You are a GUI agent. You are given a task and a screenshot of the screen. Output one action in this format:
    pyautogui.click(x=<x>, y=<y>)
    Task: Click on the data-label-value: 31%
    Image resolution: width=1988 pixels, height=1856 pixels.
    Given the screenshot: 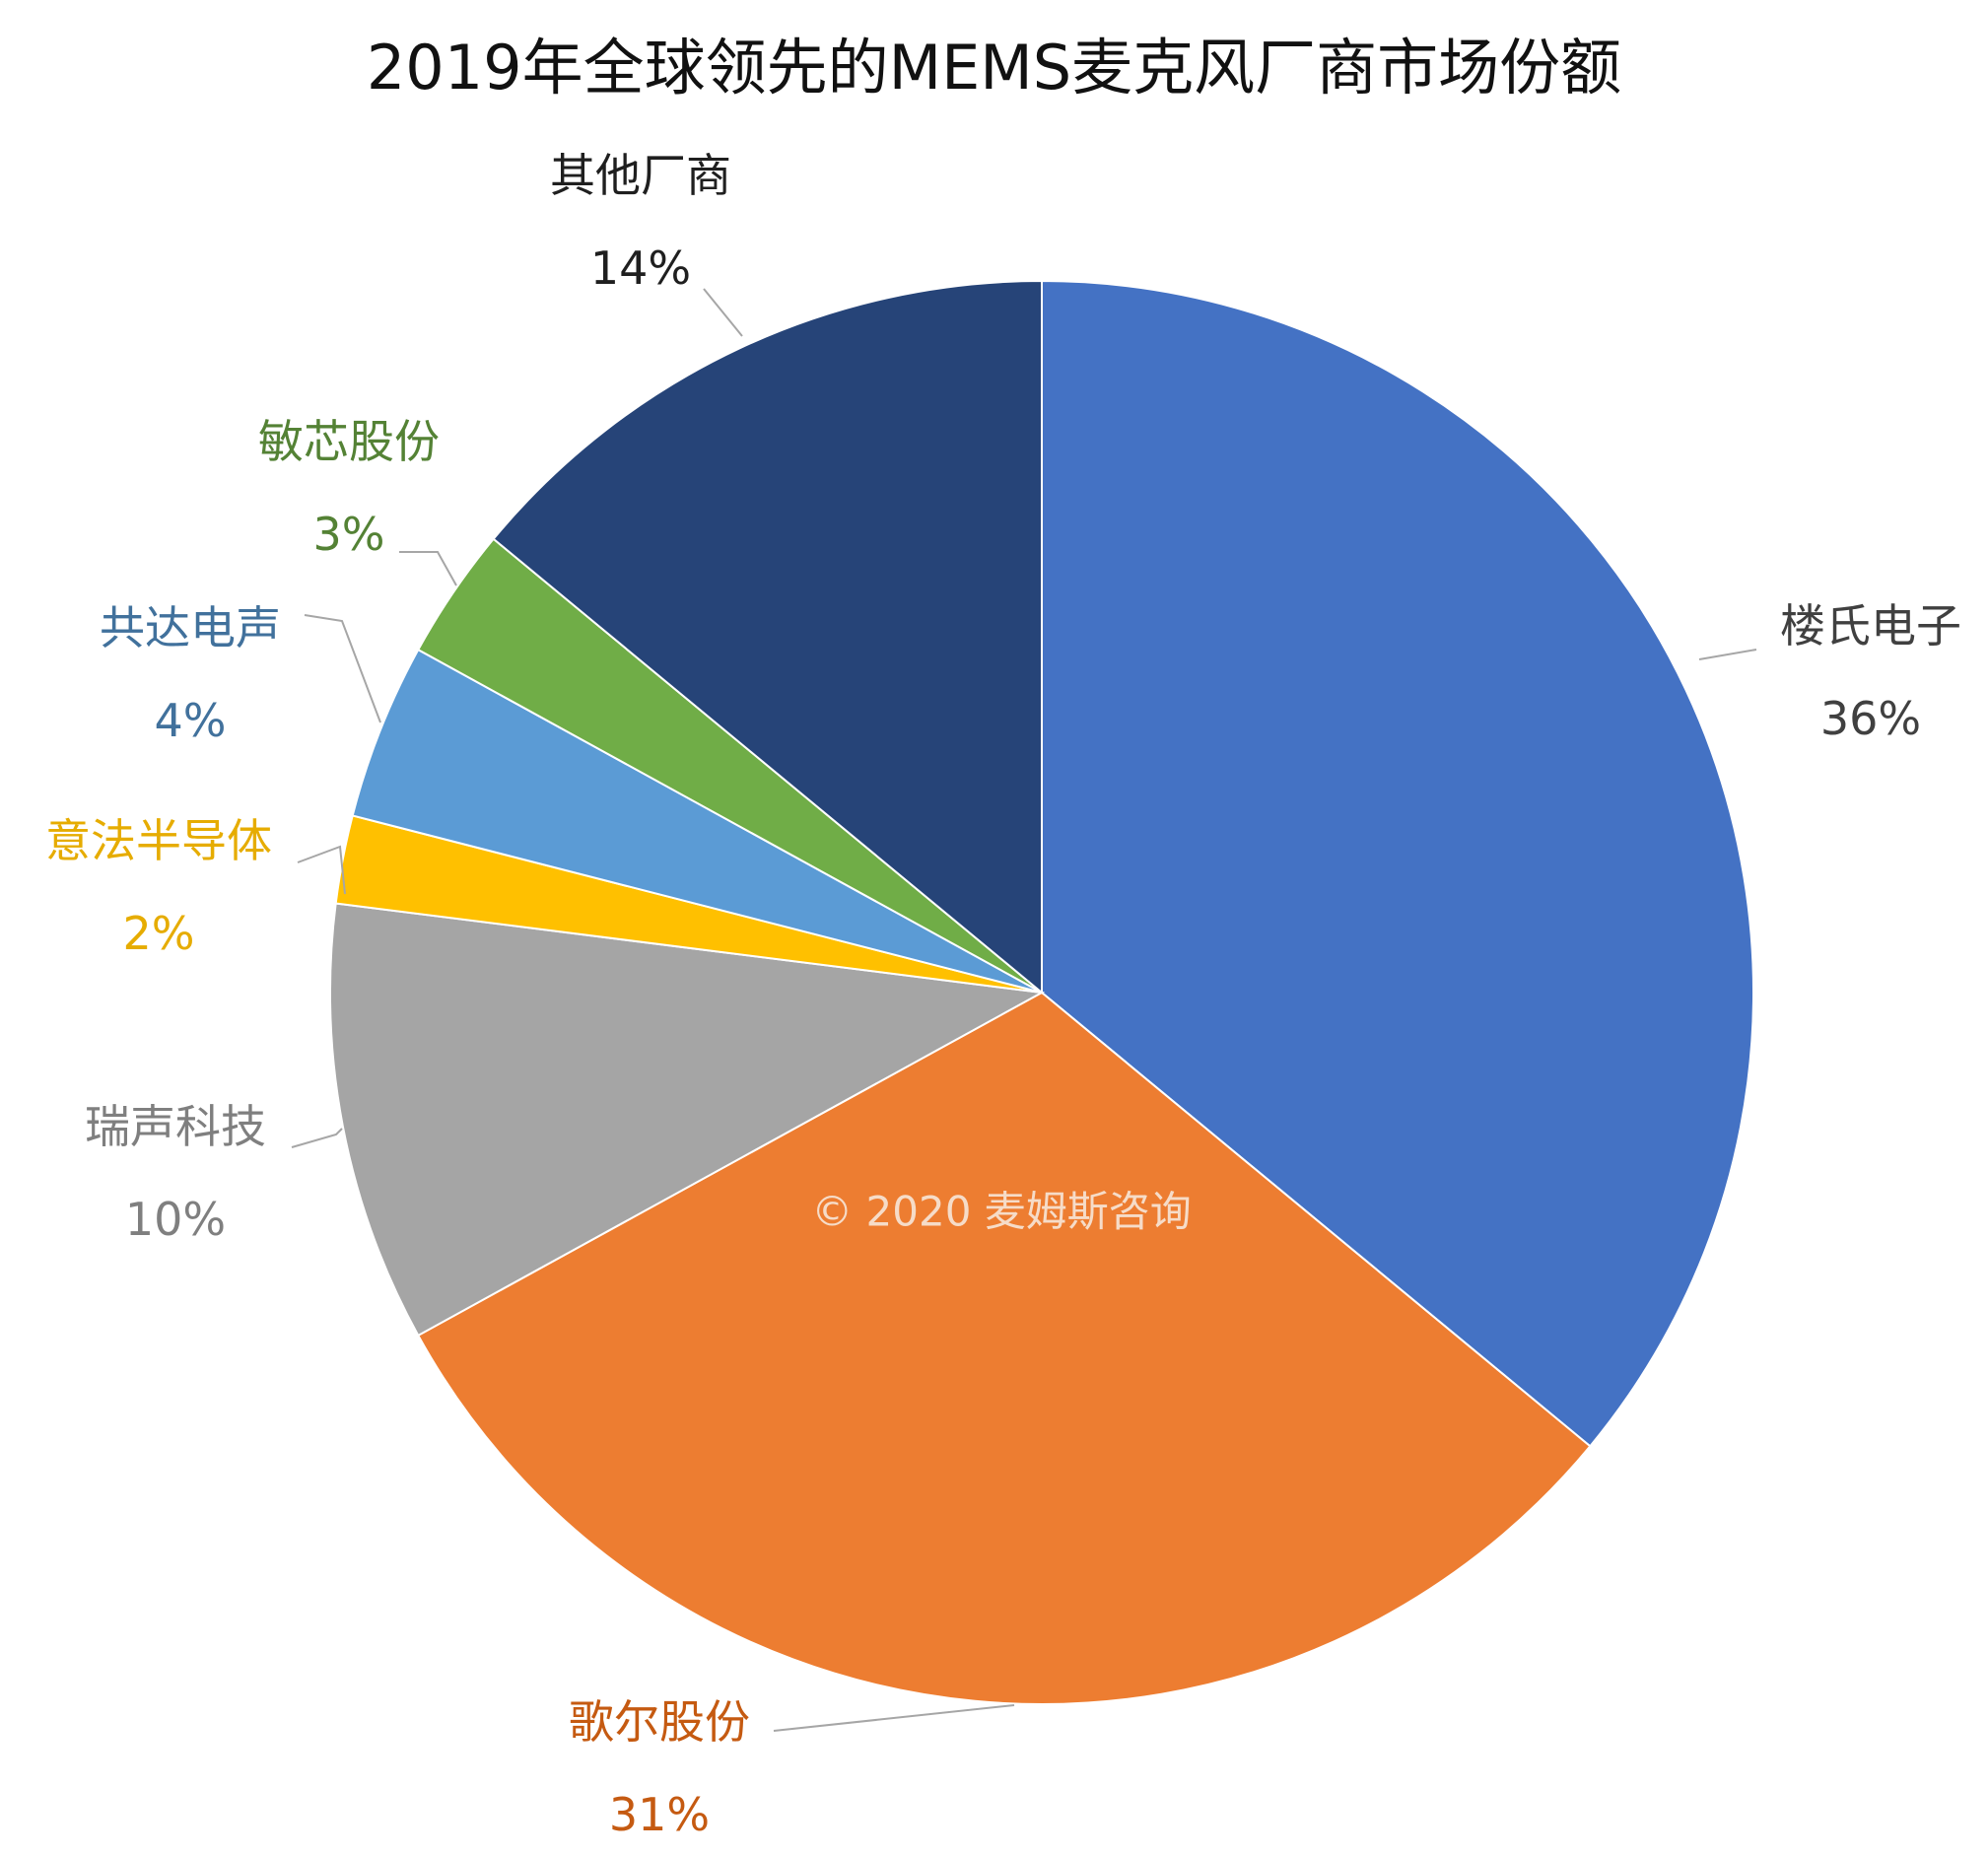 What is the action you would take?
    pyautogui.click(x=659, y=1814)
    